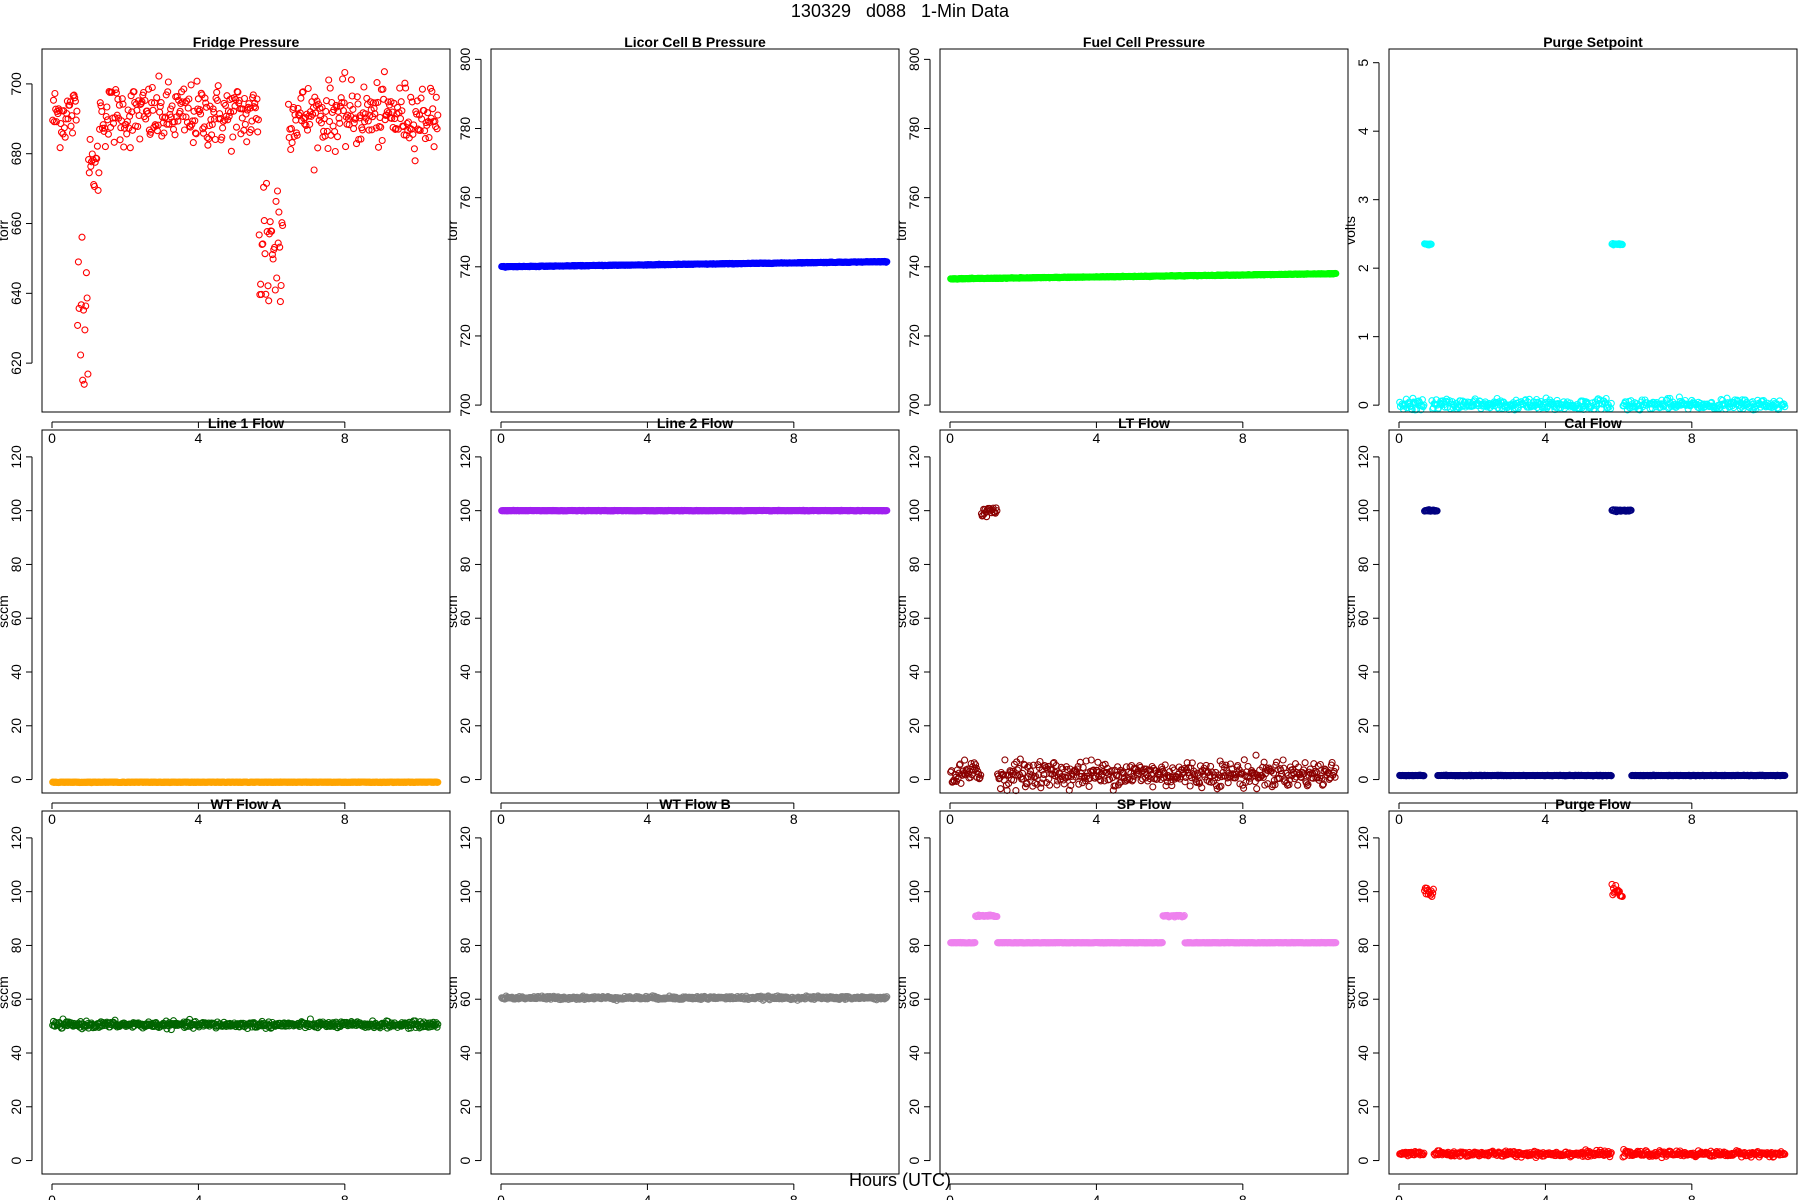 This screenshot has width=1800, height=1200. What do you see at coordinates (465, 267) in the screenshot?
I see `y-tick-label: 740` at bounding box center [465, 267].